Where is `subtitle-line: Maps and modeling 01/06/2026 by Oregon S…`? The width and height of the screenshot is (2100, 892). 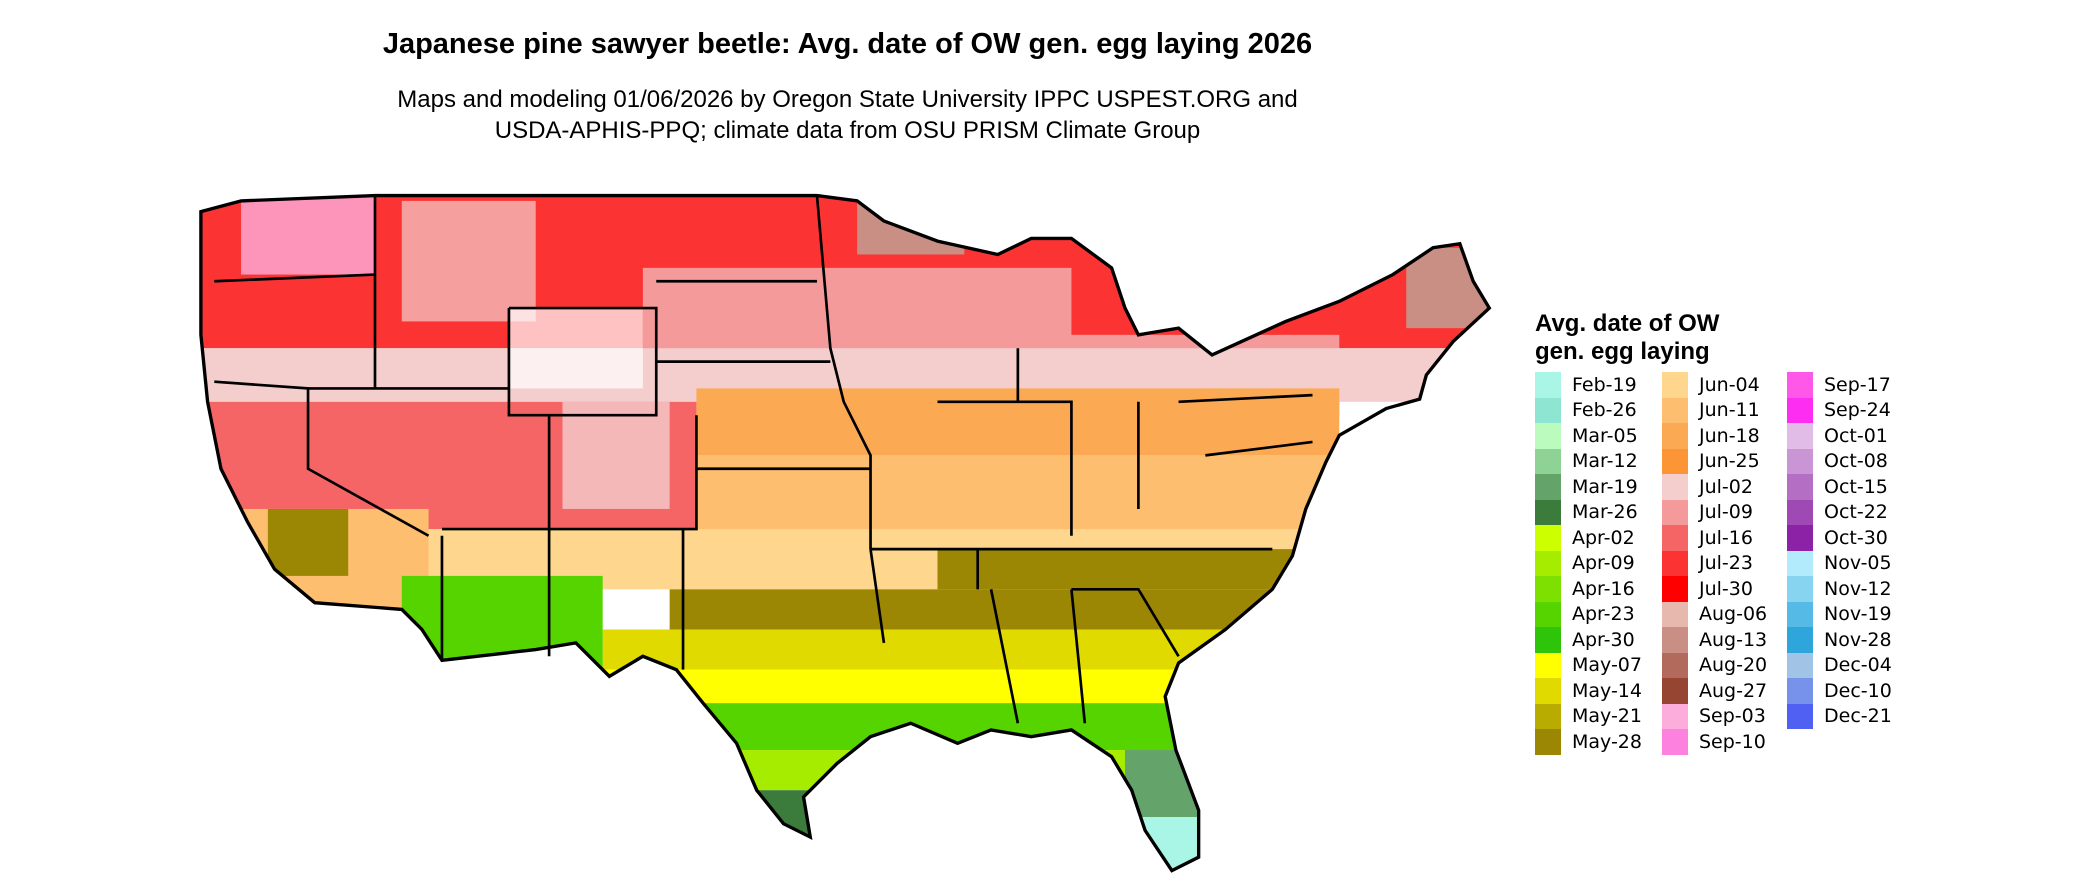 subtitle-line: Maps and modeling 01/06/2026 by Oregon S… is located at coordinates (847, 99).